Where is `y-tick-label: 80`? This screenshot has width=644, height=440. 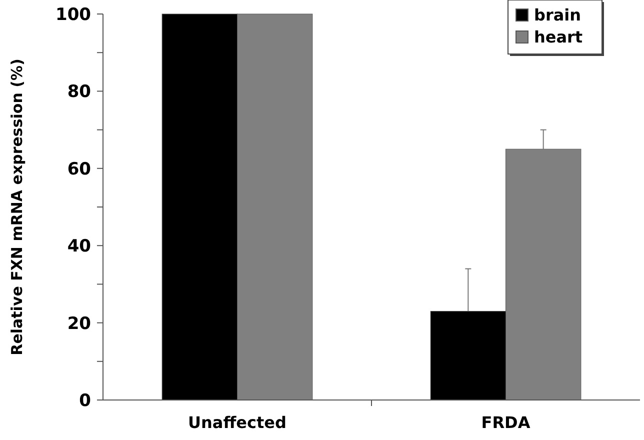 y-tick-label: 80 is located at coordinates (79, 92).